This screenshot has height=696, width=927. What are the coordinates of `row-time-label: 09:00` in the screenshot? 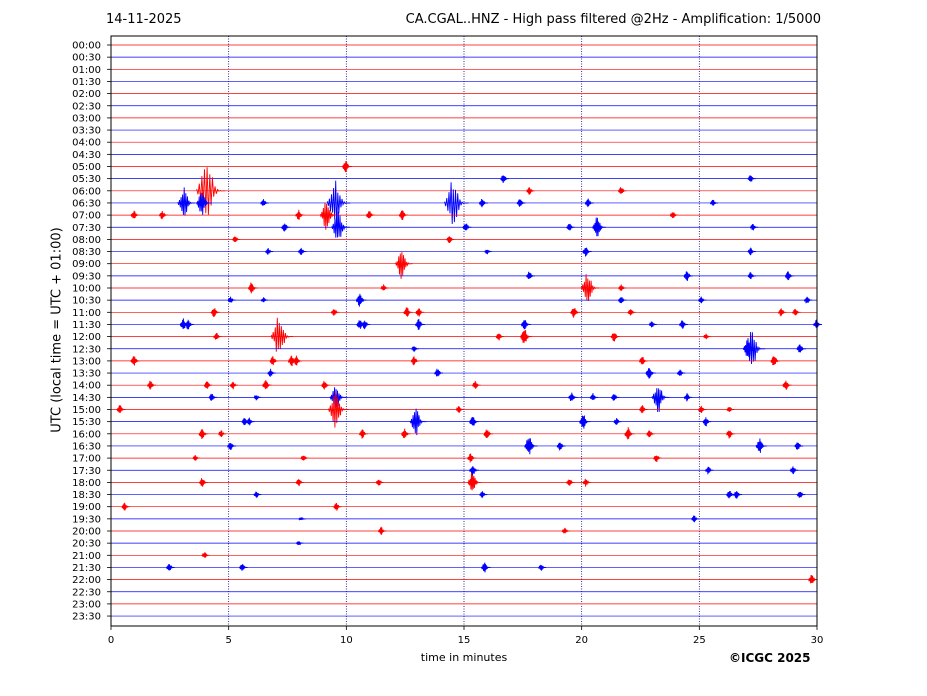 It's located at (86, 264).